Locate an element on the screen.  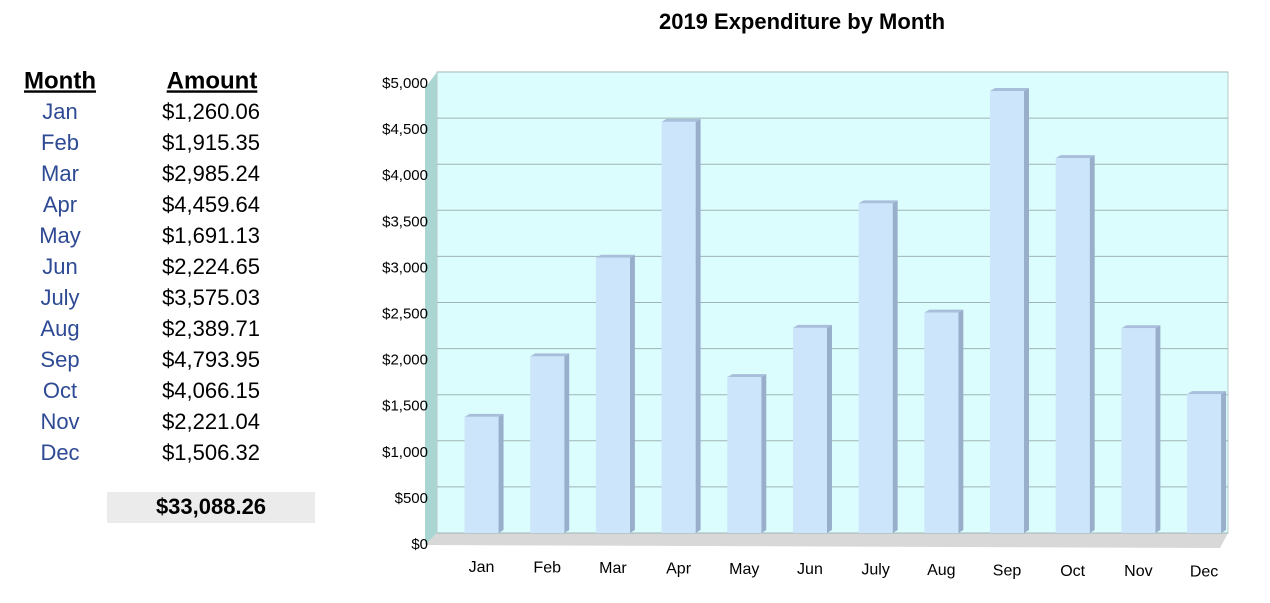
month-cell: Mar is located at coordinates (60, 173).